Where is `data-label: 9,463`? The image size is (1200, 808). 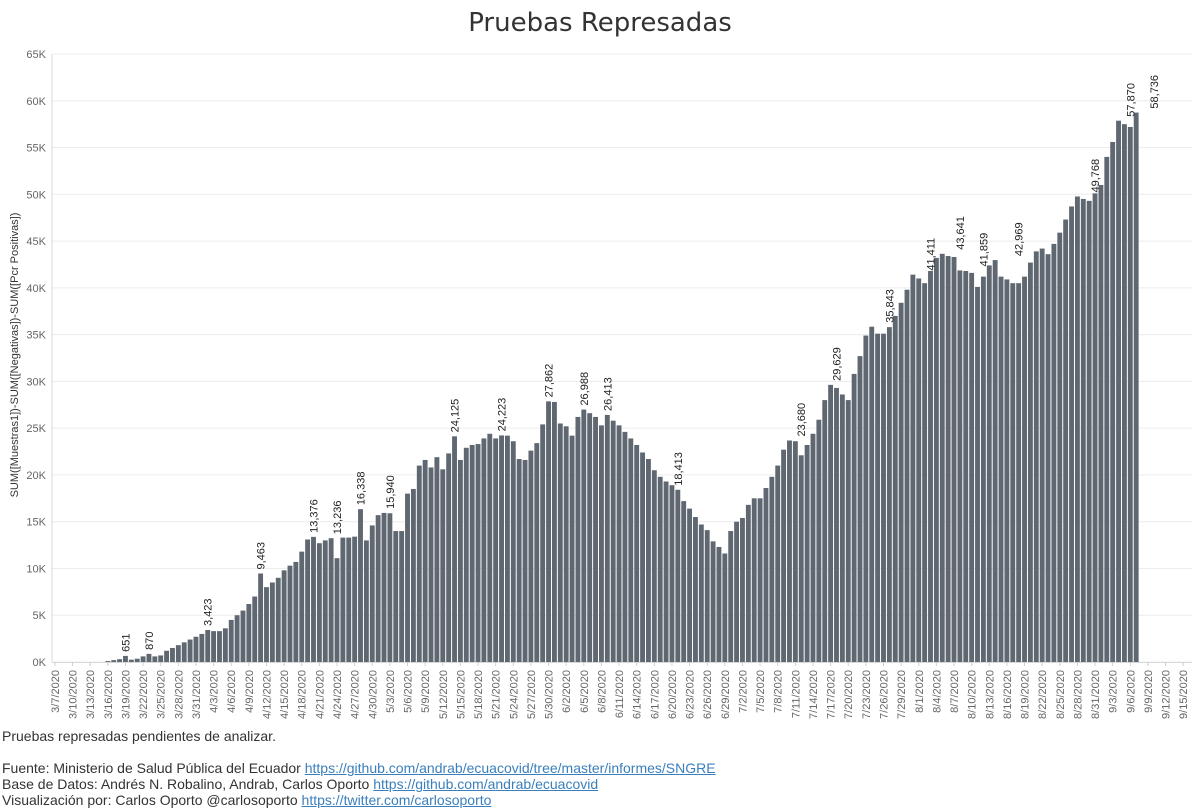 data-label: 9,463 is located at coordinates (262, 556).